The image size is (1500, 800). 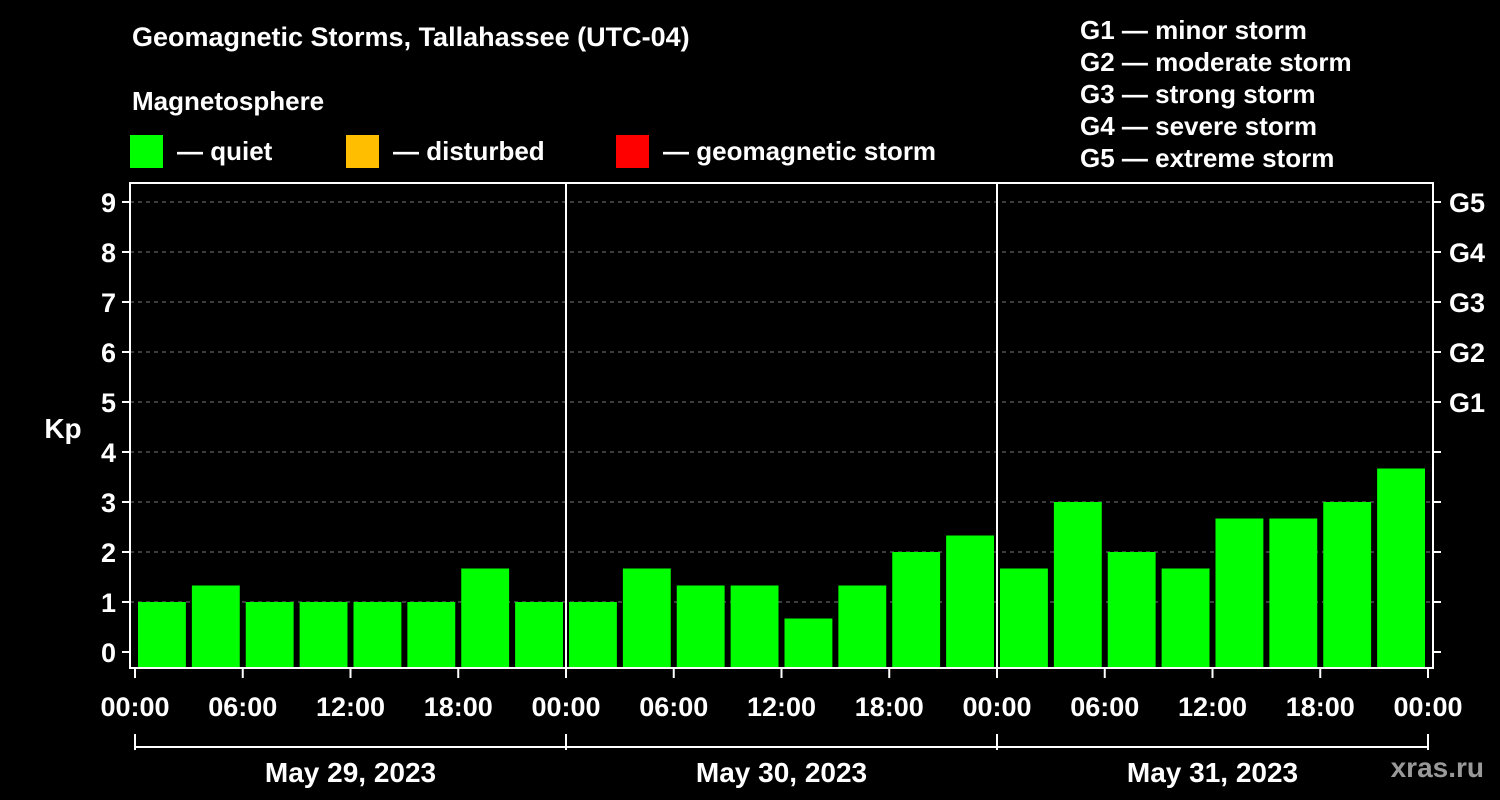 What do you see at coordinates (781, 707) in the screenshot?
I see `xtick-label-6: 12:00` at bounding box center [781, 707].